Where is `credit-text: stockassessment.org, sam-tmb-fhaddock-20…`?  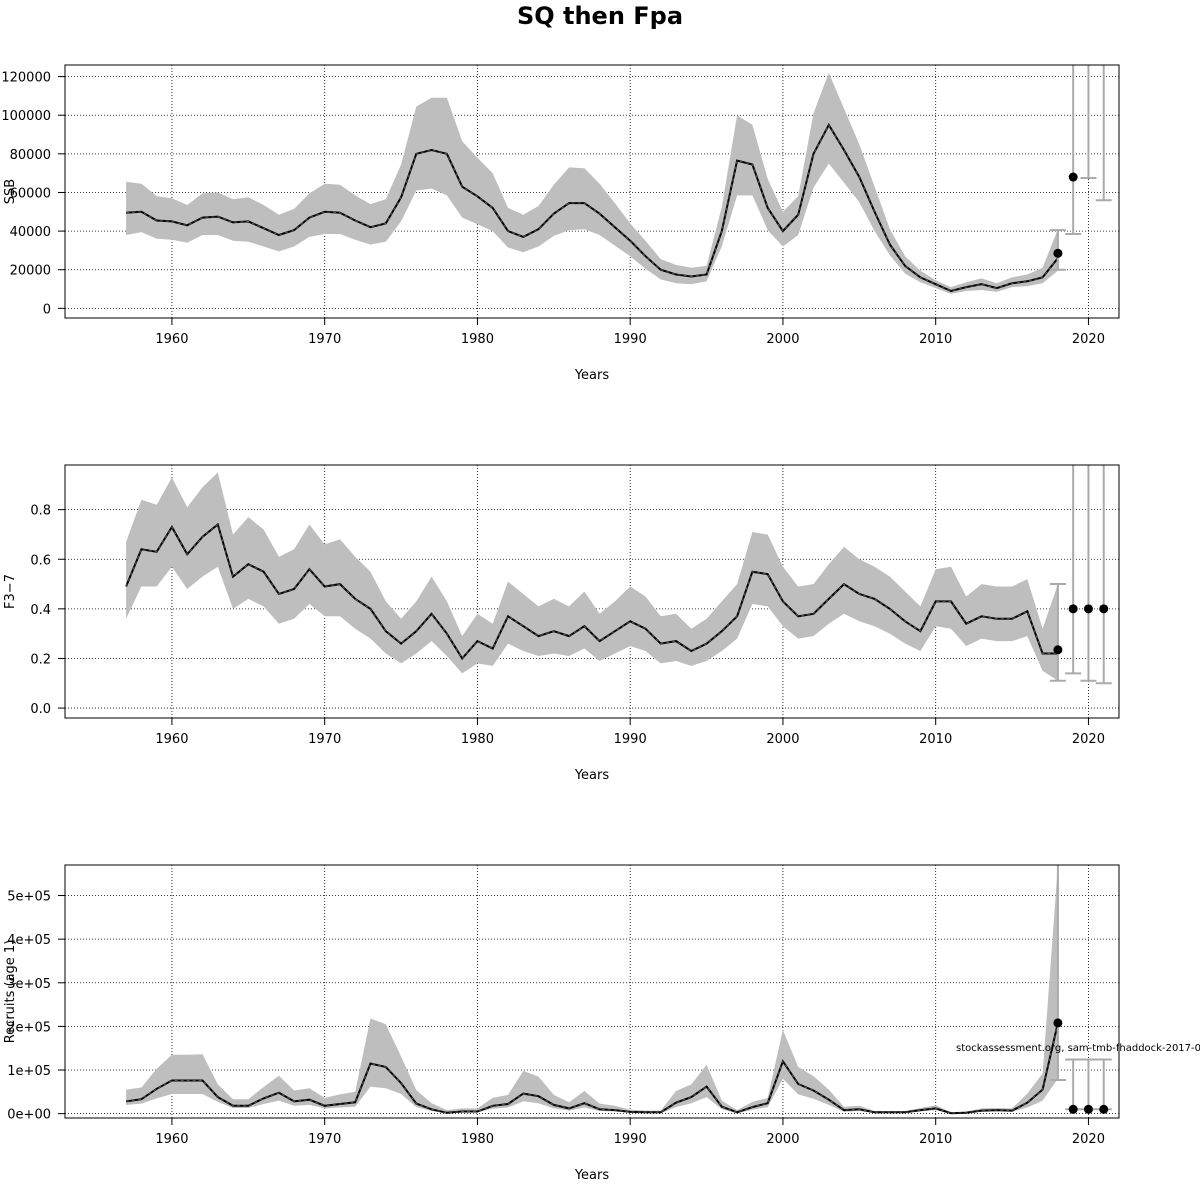 credit-text: stockassessment.org, sam-tmb-fhaddock-20… is located at coordinates (1078, 1048).